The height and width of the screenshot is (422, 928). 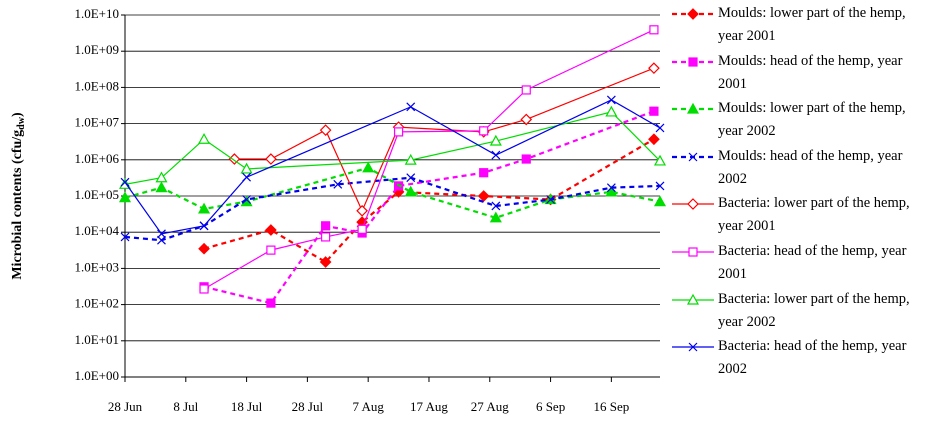 I want to click on y-tick-label: 1.0E+06, so click(x=96, y=158).